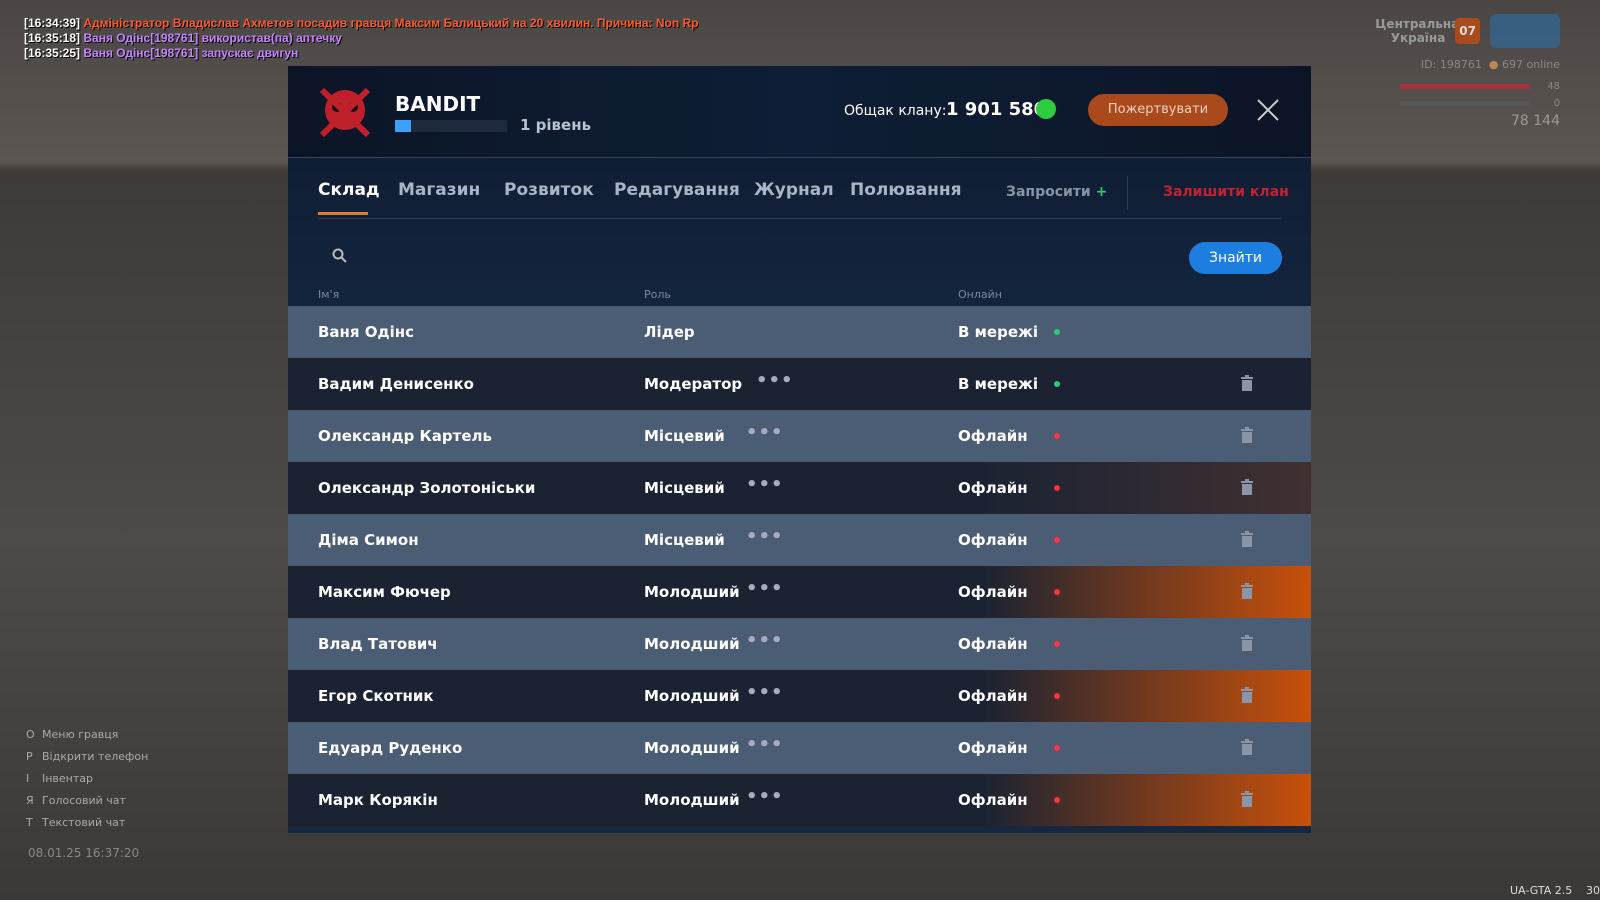 The height and width of the screenshot is (900, 1600). What do you see at coordinates (1048, 192) in the screenshot?
I see `invite-label: Запросити` at bounding box center [1048, 192].